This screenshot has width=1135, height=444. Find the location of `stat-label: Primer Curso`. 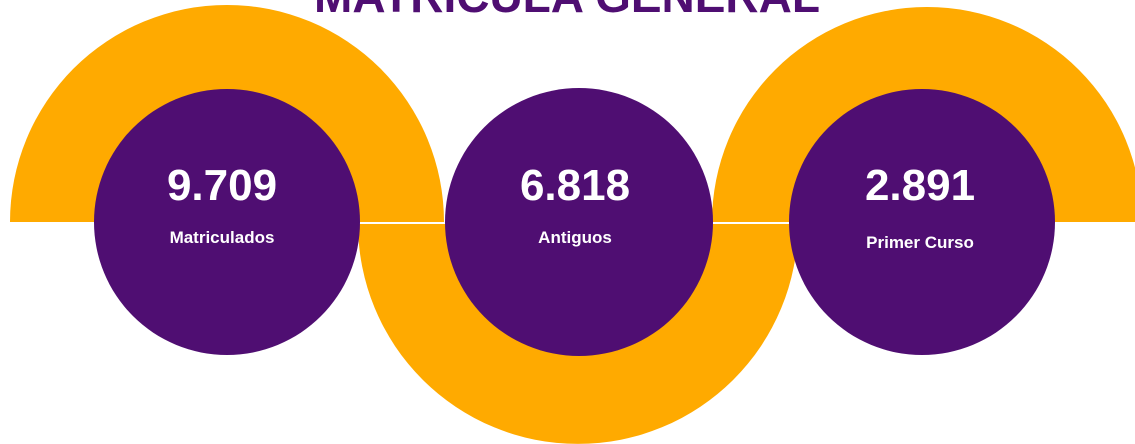

stat-label: Primer Curso is located at coordinates (920, 242).